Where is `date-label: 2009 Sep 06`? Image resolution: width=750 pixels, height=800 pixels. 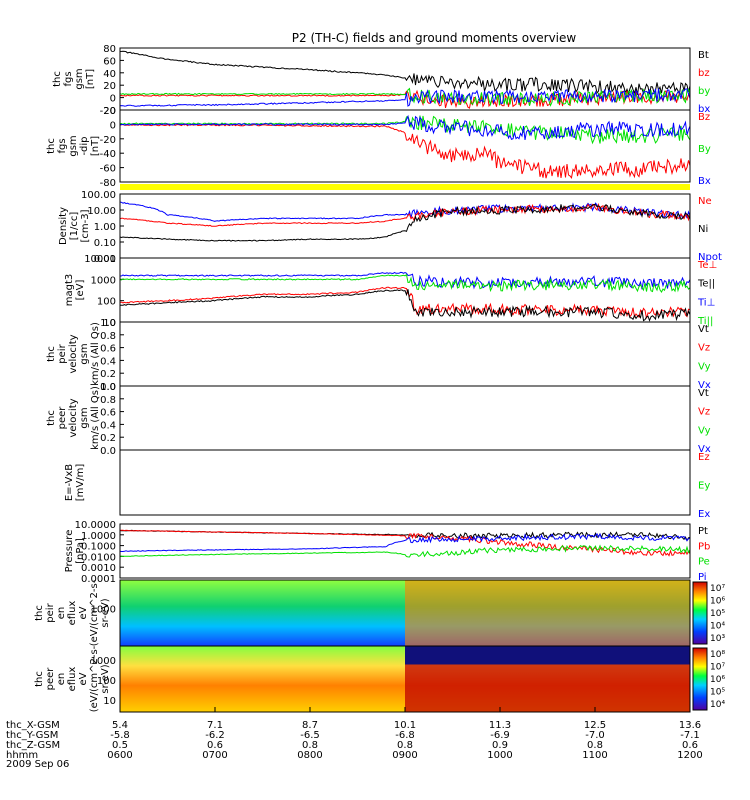 date-label: 2009 Sep 06 is located at coordinates (37, 764).